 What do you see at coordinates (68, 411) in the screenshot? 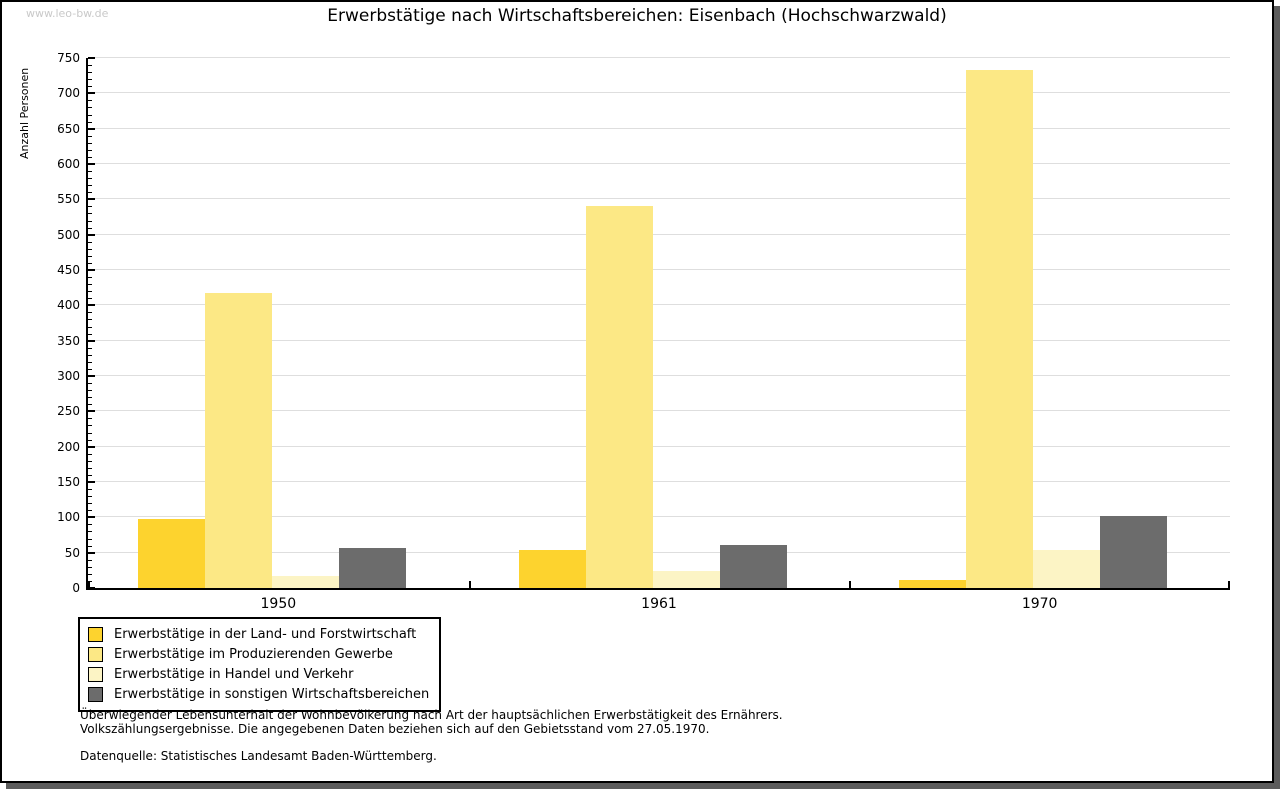
I see `y-tick-label: 250` at bounding box center [68, 411].